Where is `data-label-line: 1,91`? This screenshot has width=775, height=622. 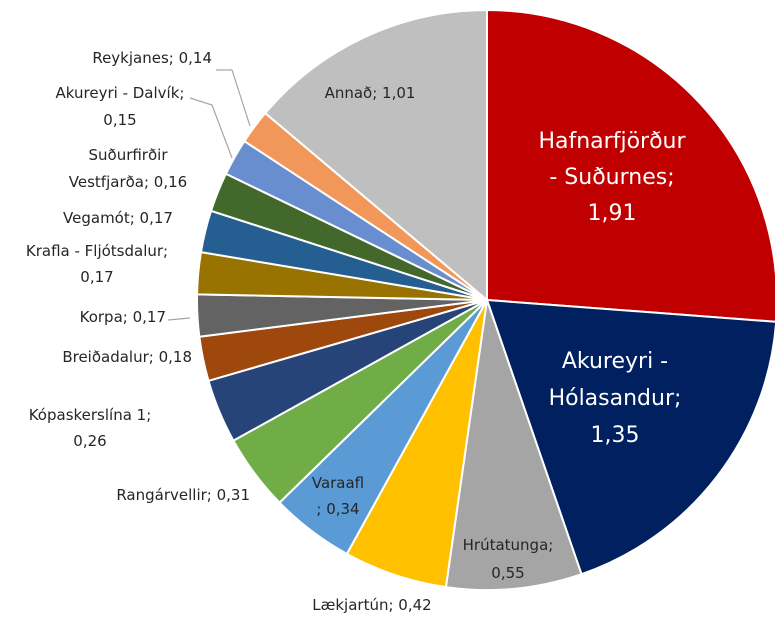
data-label-line: 1,91 is located at coordinates (612, 213).